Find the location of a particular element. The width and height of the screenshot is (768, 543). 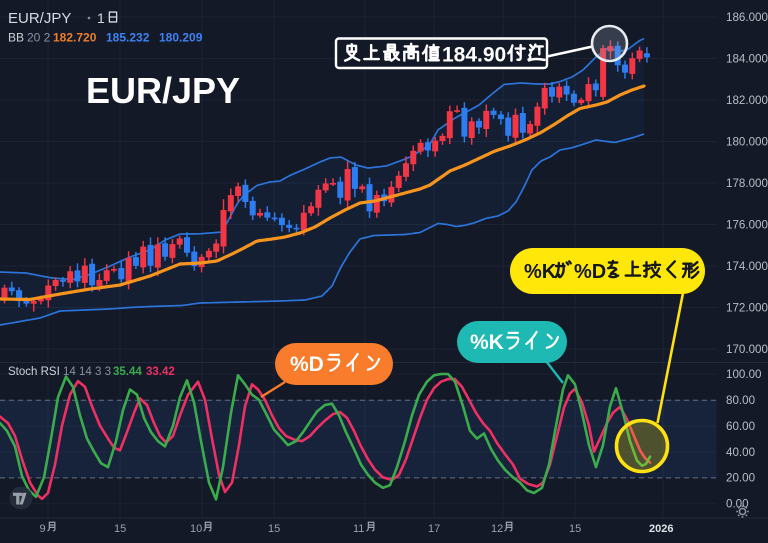

svg-text: 186.000 is located at coordinates (747, 17).